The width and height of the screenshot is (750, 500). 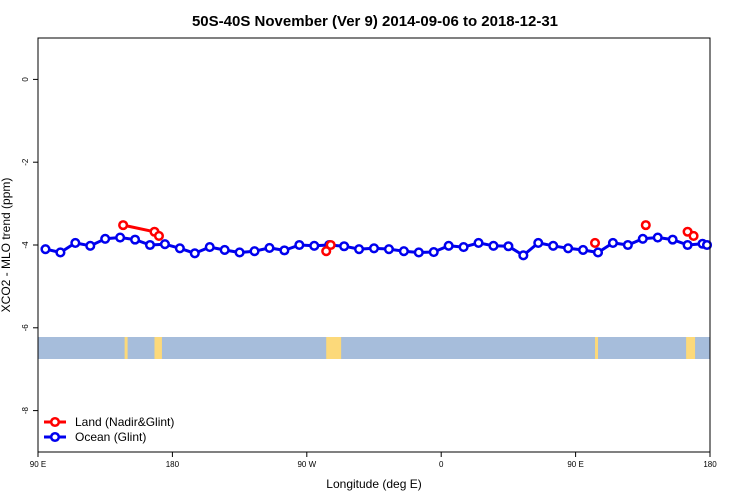 What do you see at coordinates (110, 437) in the screenshot?
I see `legend-label: Ocean (Glint)` at bounding box center [110, 437].